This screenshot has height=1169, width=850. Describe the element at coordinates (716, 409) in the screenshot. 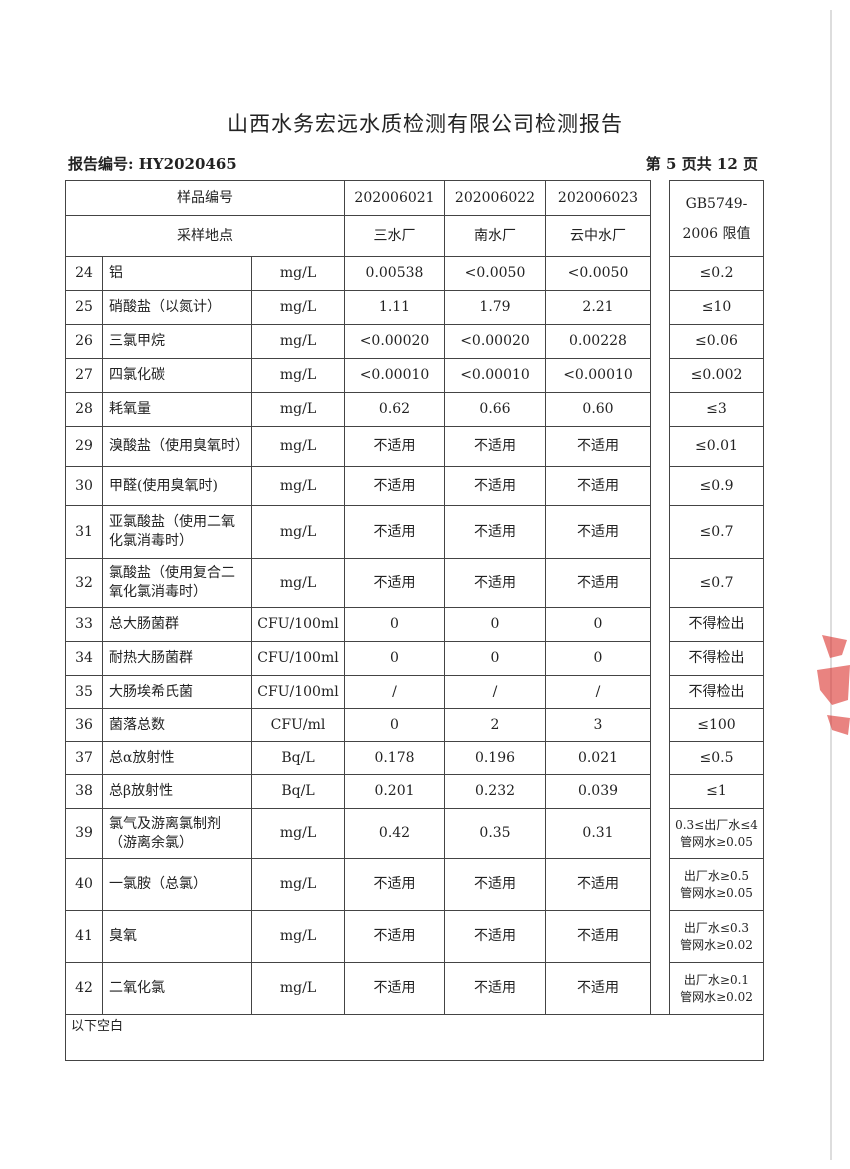

I see `limit-line: ≤3` at that location.